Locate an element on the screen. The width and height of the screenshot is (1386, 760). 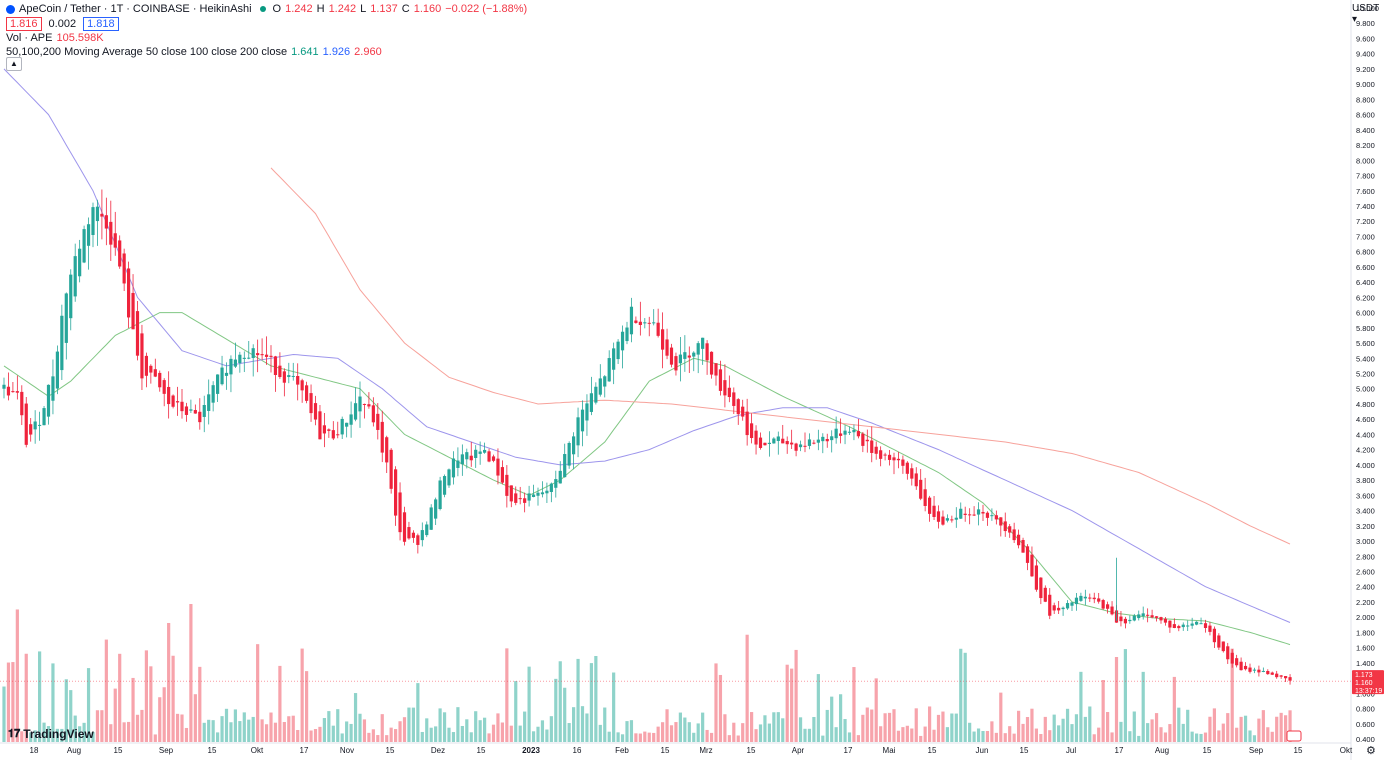
spread-value: 0.002 is located at coordinates (62, 24).